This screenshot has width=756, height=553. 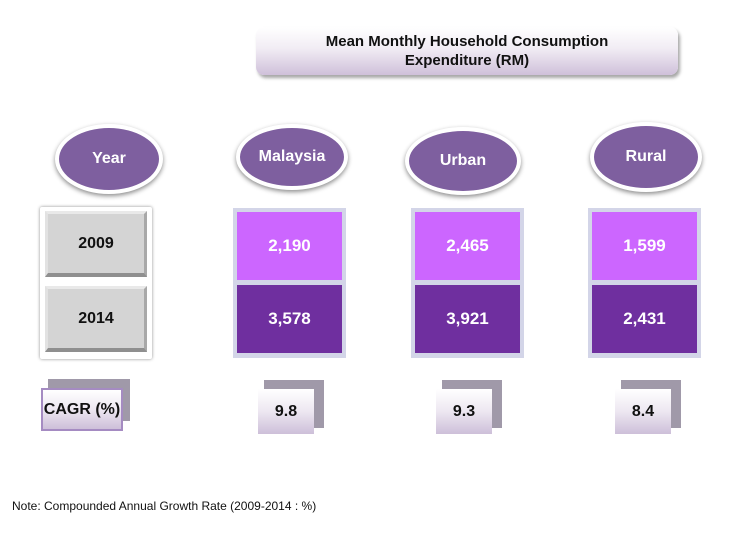 I want to click on header-rural-label: Rural, so click(x=646, y=156).